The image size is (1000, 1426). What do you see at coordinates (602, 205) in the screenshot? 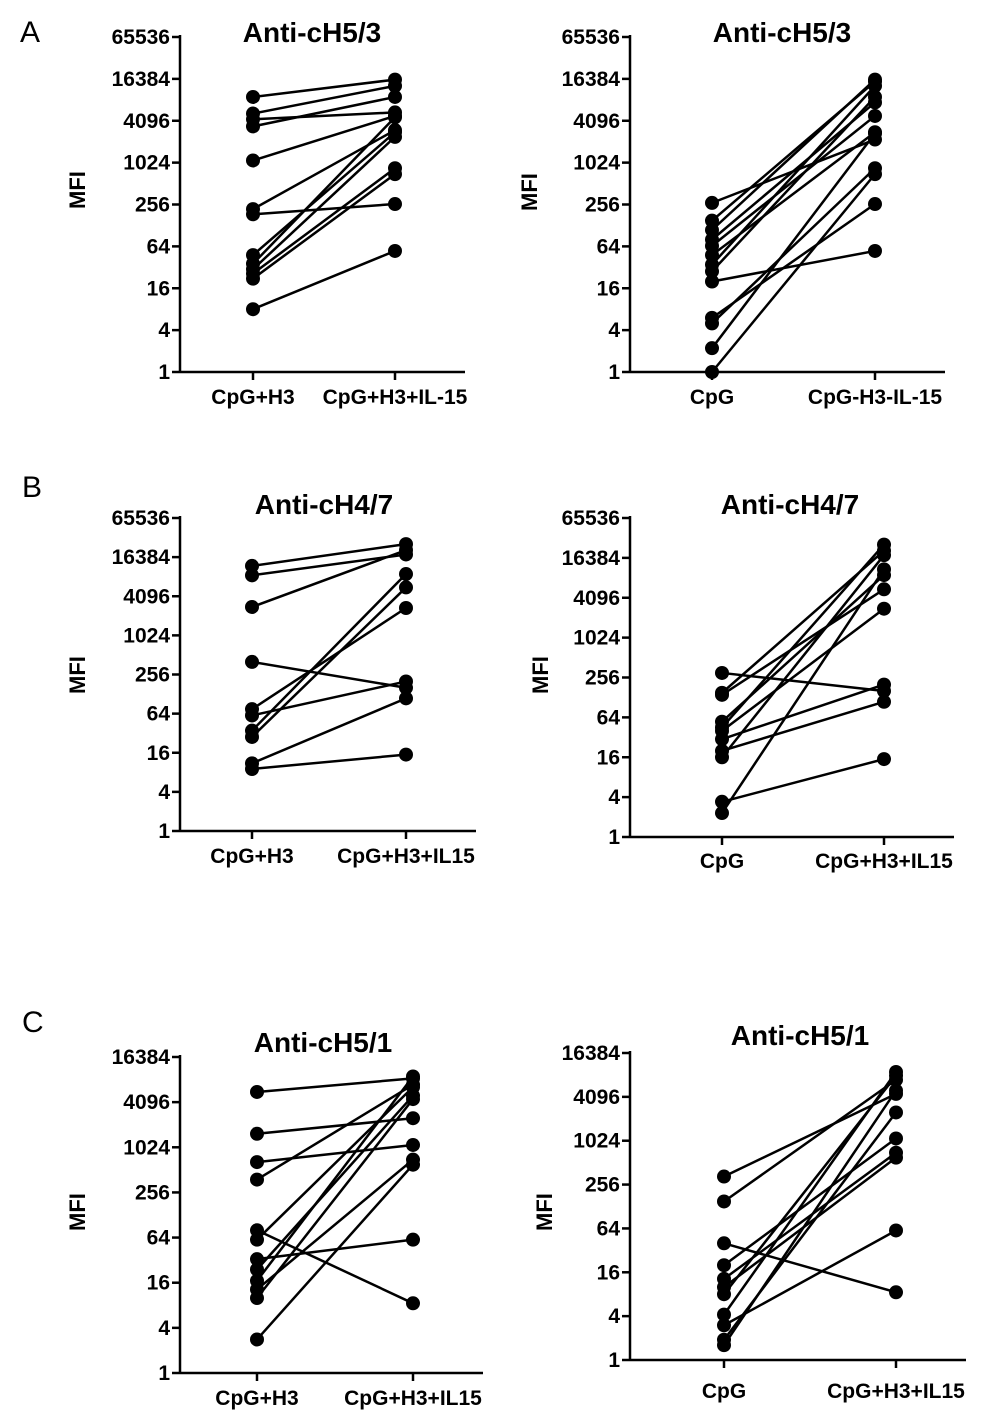
I see `y-tick-label: 256` at bounding box center [602, 205].